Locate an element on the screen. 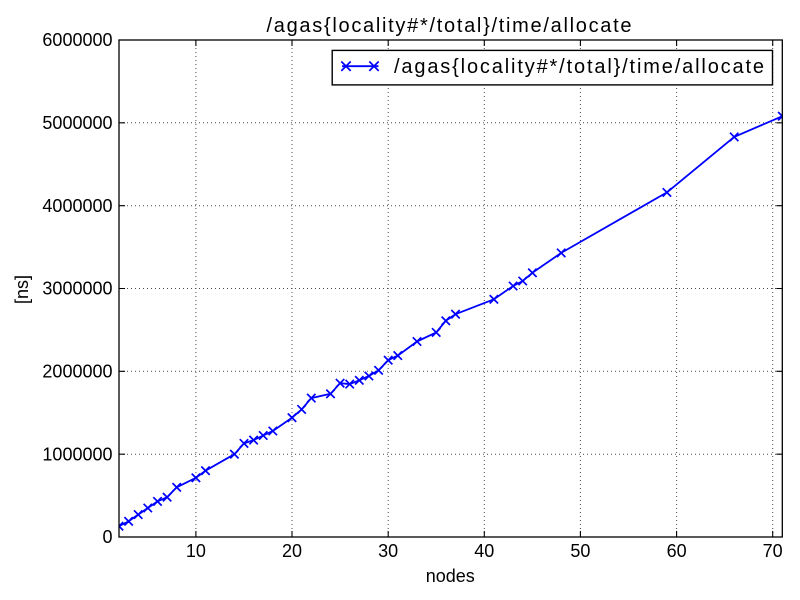  svg-text: 0 is located at coordinates (107, 537).